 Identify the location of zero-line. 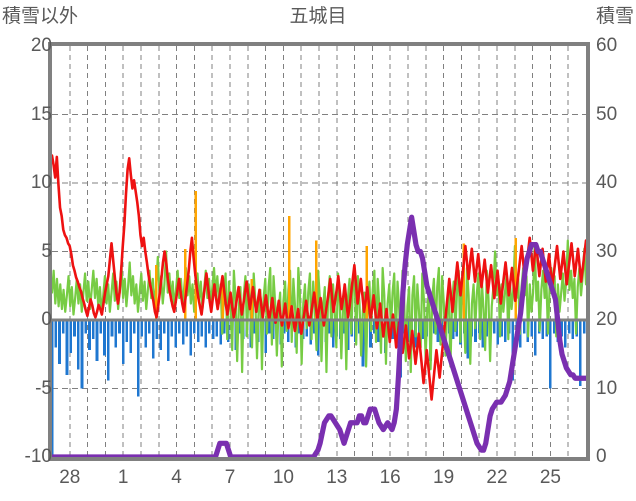
(319, 320).